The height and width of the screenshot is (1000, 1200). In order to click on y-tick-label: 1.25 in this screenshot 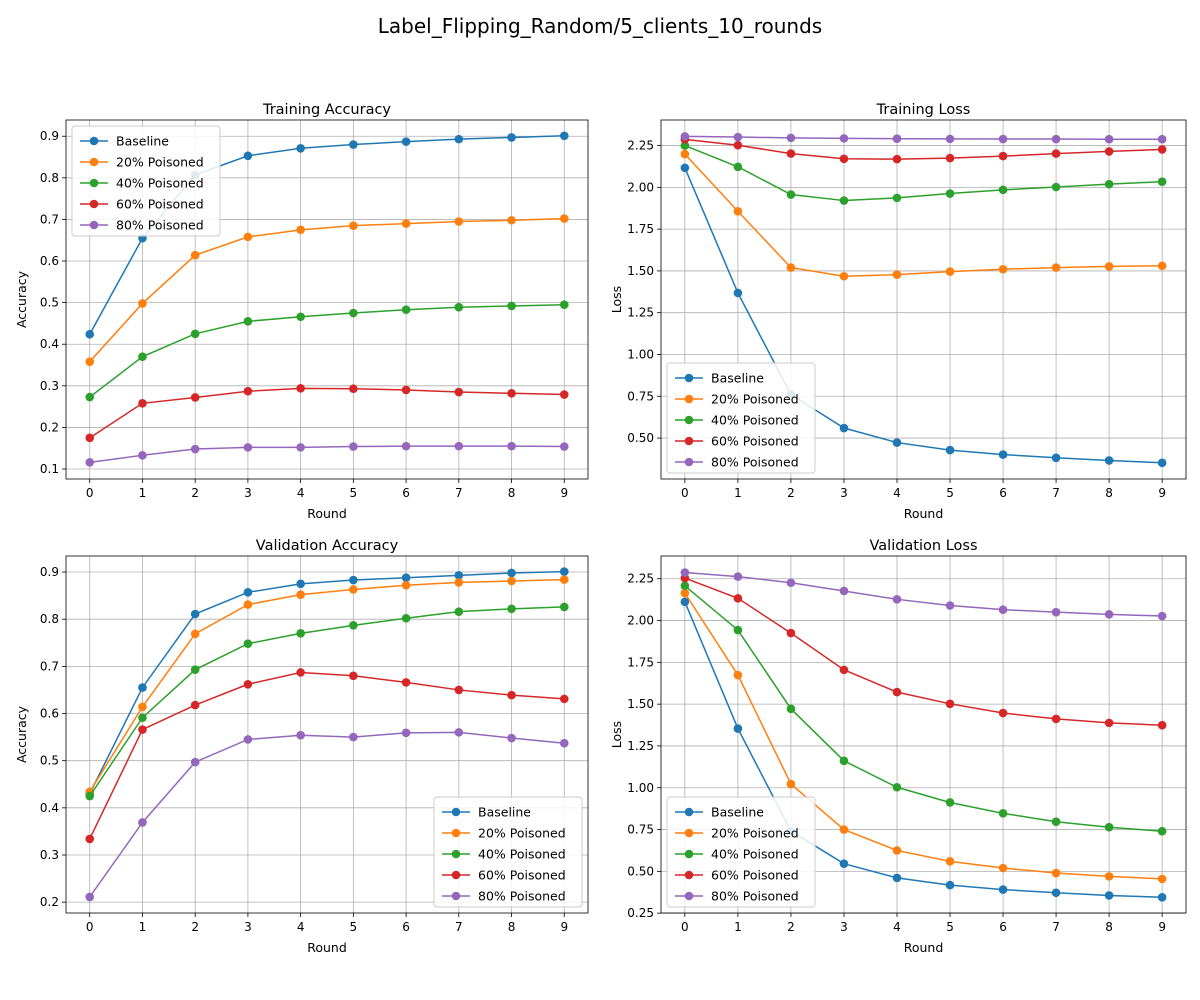, I will do `click(640, 746)`.